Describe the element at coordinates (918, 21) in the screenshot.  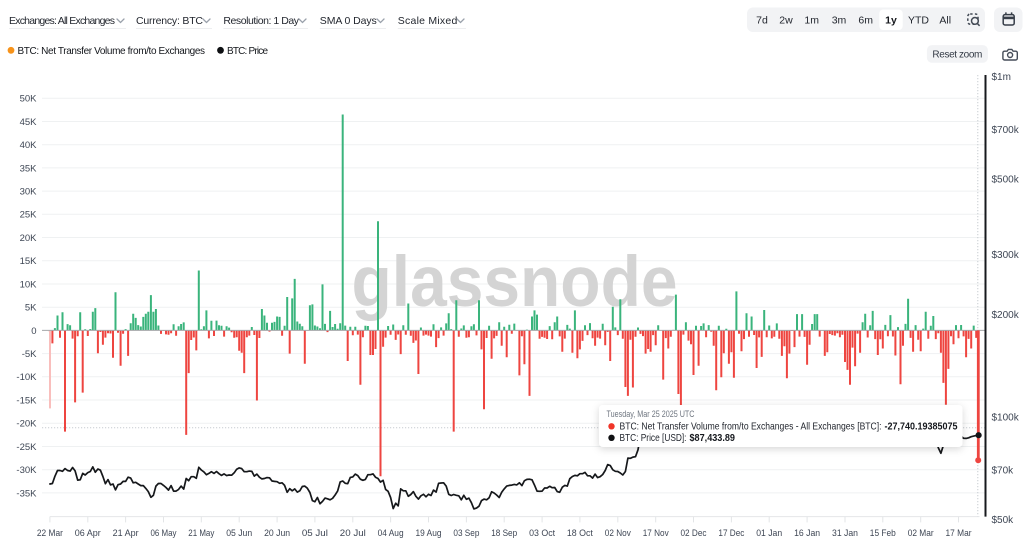
I see `svg-text: YTD` at that location.